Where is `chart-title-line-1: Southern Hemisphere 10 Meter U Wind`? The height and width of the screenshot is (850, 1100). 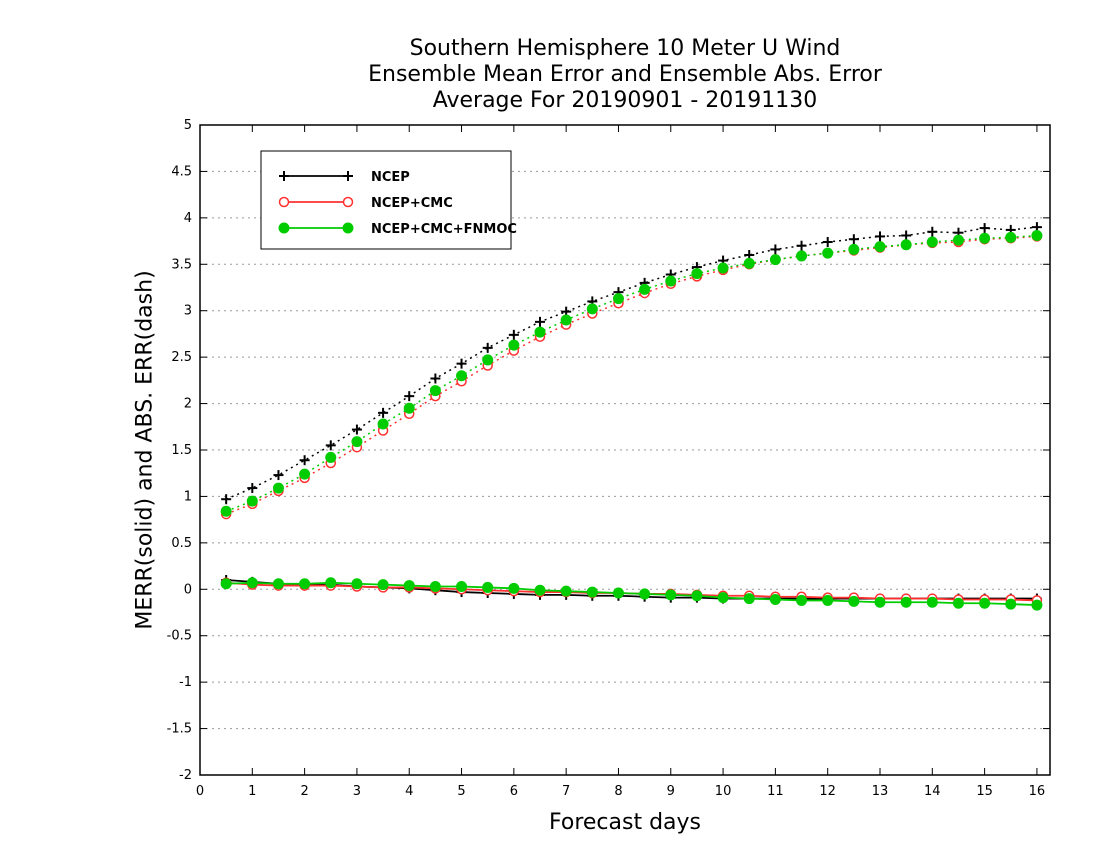
chart-title-line-1: Southern Hemisphere 10 Meter U Wind is located at coordinates (625, 48).